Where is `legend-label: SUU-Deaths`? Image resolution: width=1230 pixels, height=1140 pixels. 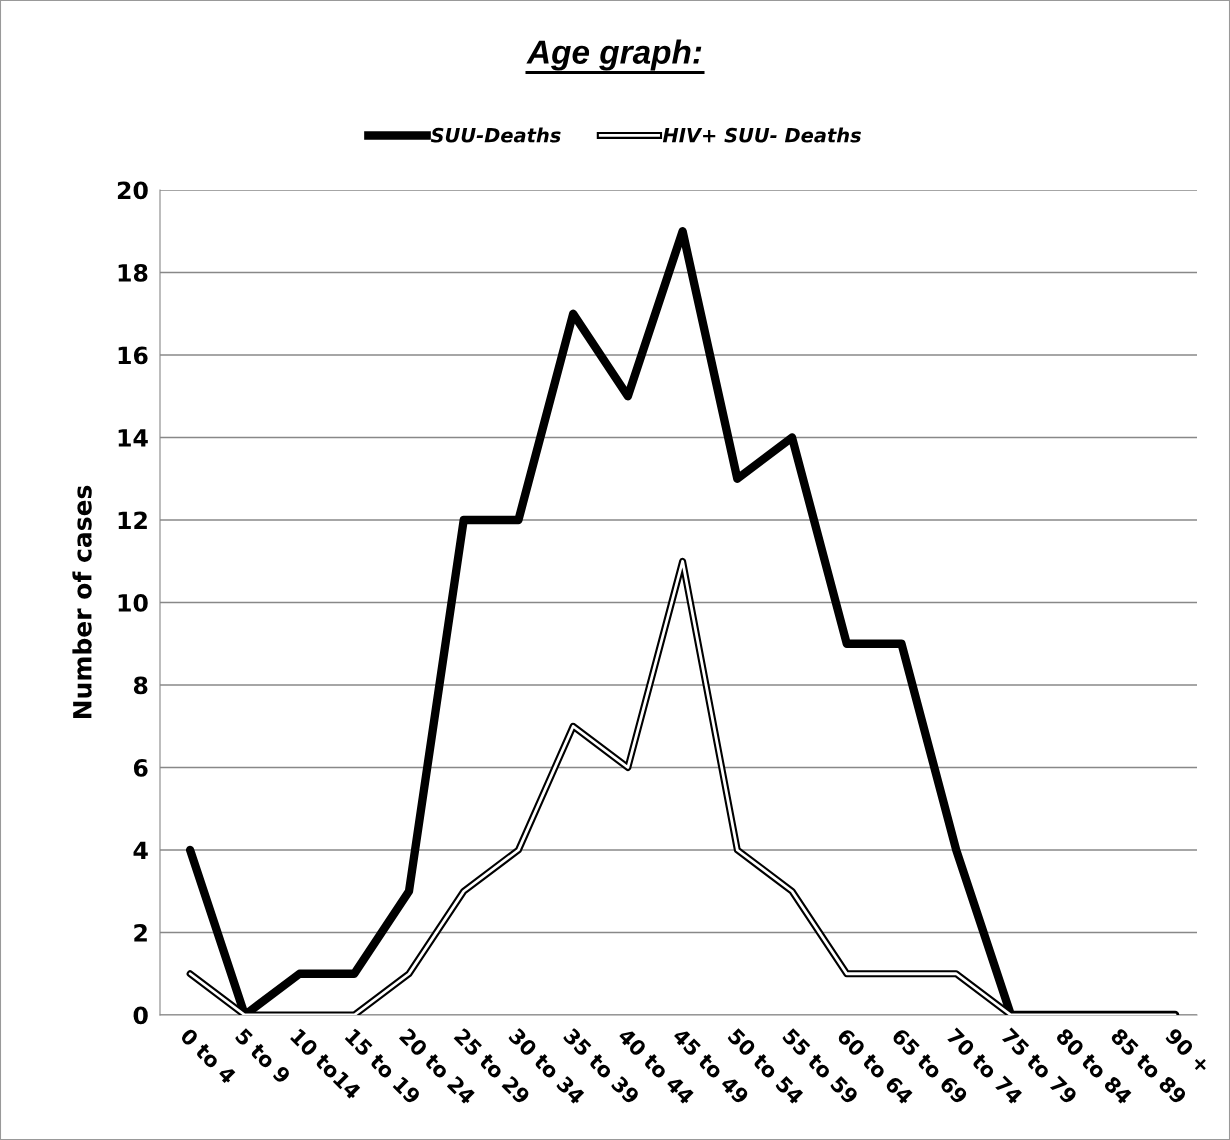 legend-label: SUU-Deaths is located at coordinates (495, 135).